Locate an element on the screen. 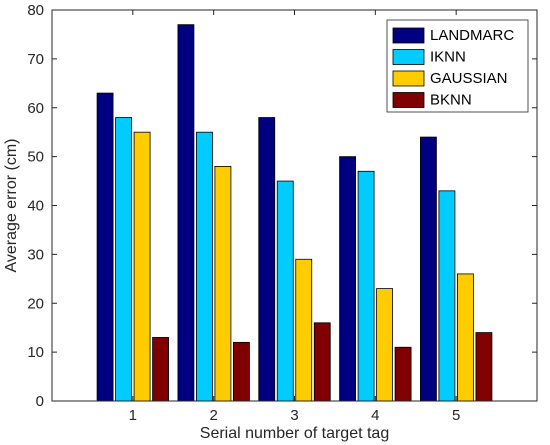 The image size is (550, 445). legend-label-landmarc: LANDMARC is located at coordinates (472, 35).